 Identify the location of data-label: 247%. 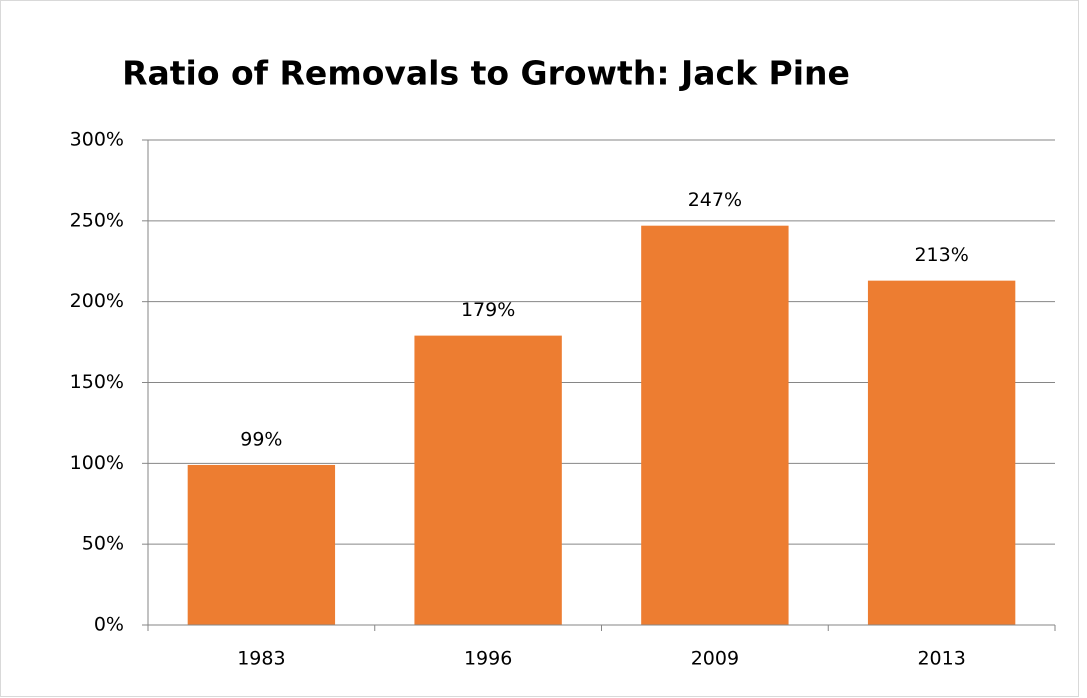
(715, 200).